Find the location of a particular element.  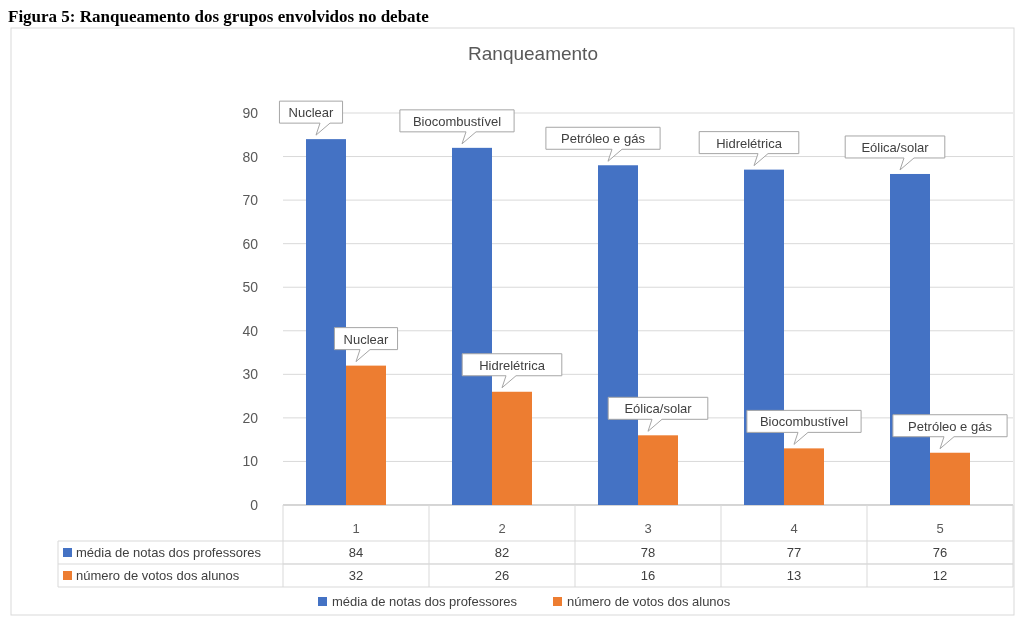

y-tick-label: 70 is located at coordinates (250, 200).